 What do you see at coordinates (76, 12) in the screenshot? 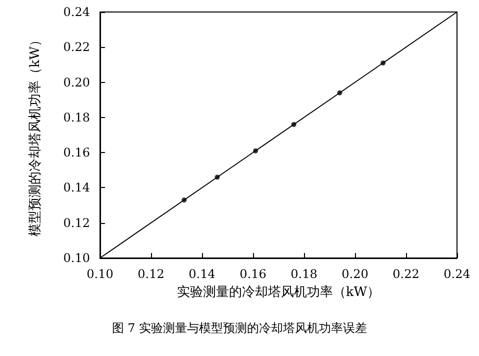
I see `y-tick-label: 0.24` at bounding box center [76, 12].